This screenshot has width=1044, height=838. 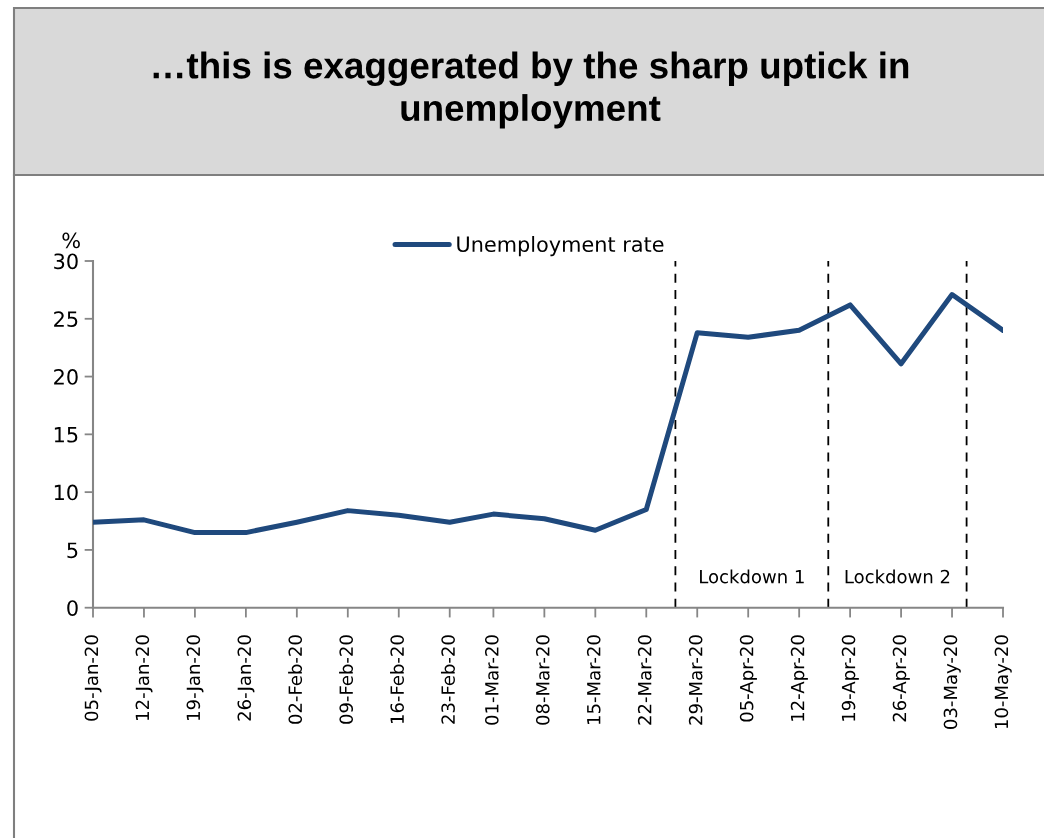 I want to click on y-tick-label: 10, so click(x=66, y=492).